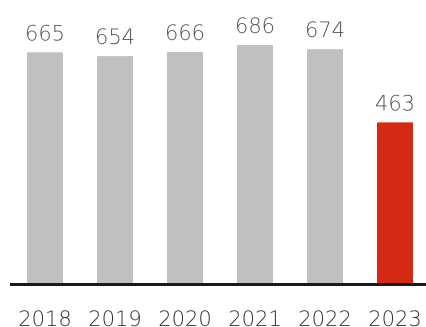 The width and height of the screenshot is (426, 327). I want to click on x-tick-label-2021: 2021, so click(254, 317).